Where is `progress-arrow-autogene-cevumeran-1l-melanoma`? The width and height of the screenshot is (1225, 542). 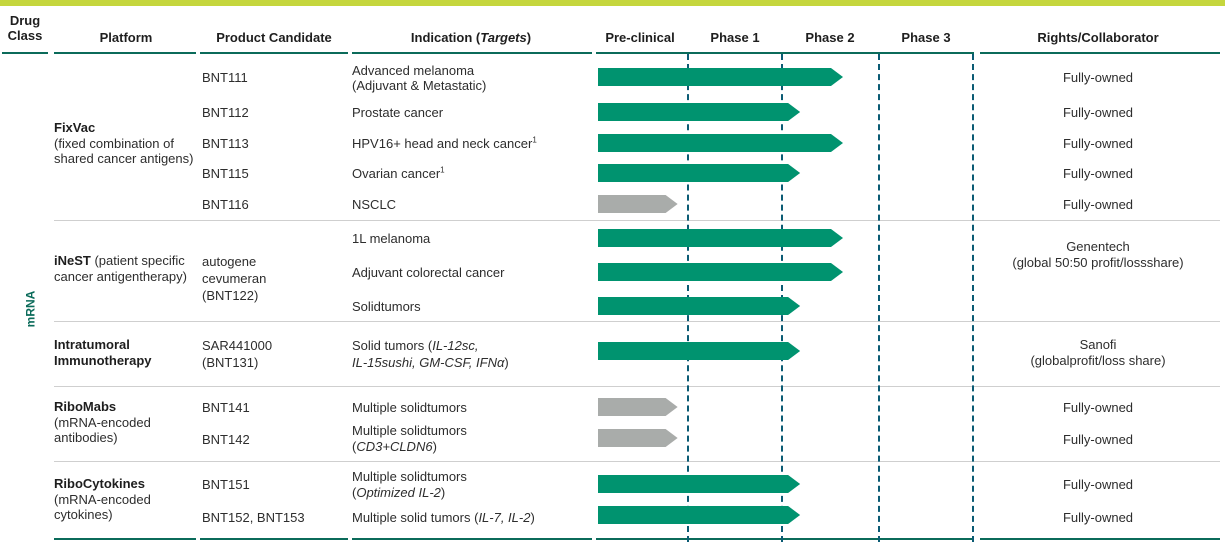
progress-arrow-autogene-cevumeran-1l-melanoma is located at coordinates (720, 238).